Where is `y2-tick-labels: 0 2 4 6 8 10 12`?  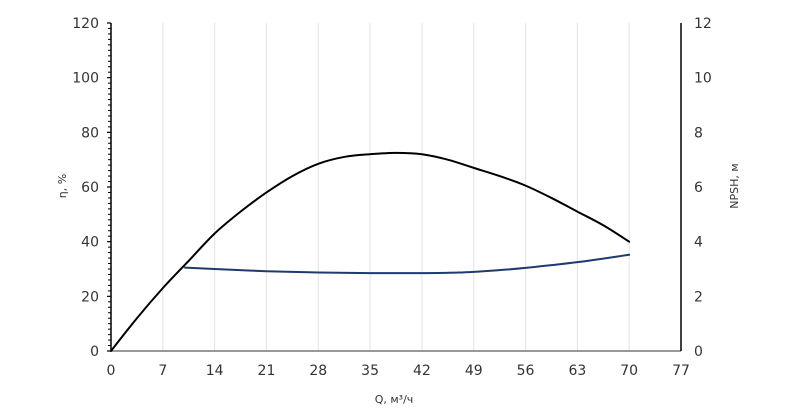 y2-tick-labels: 0 2 4 6 8 10 12 is located at coordinates (703, 188).